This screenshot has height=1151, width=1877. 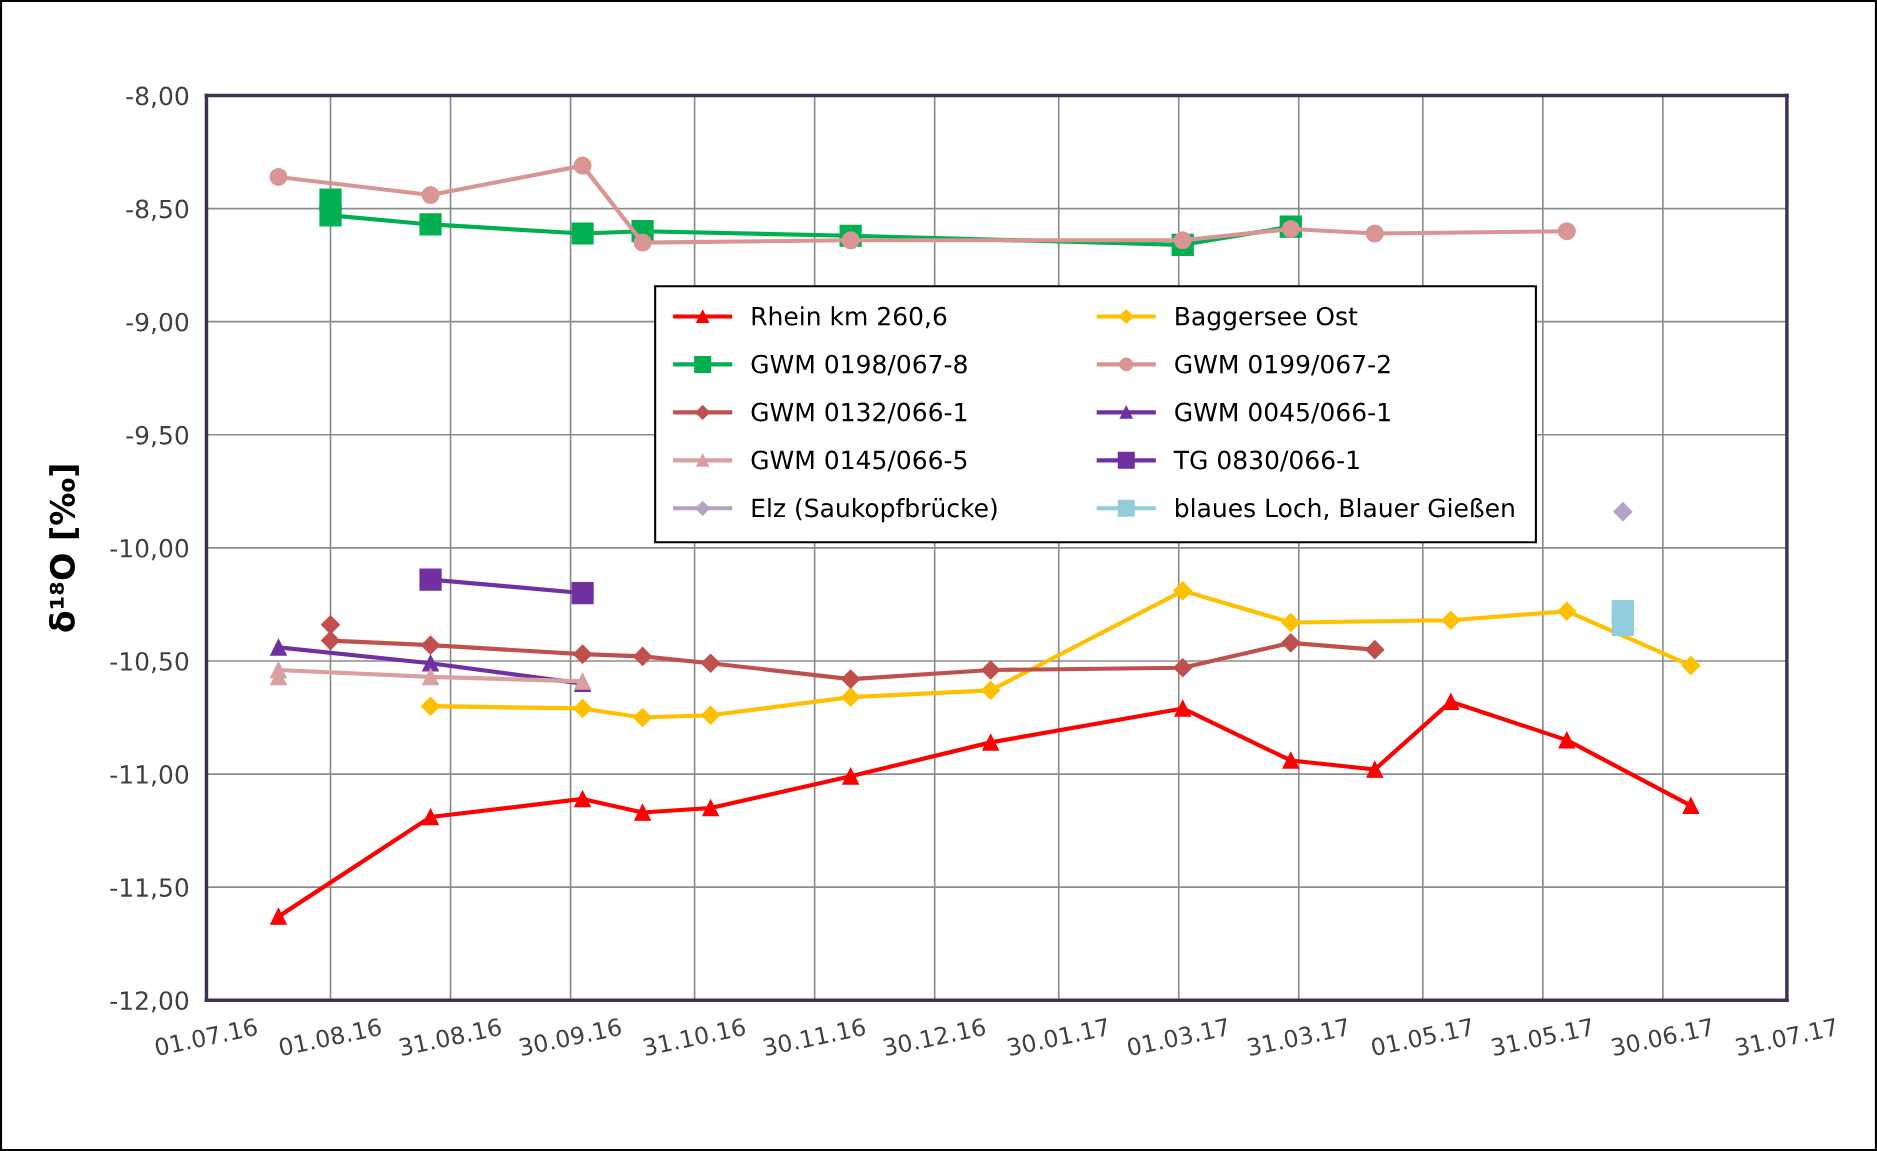 What do you see at coordinates (157, 97) in the screenshot?
I see `y-tick-label: -8,00` at bounding box center [157, 97].